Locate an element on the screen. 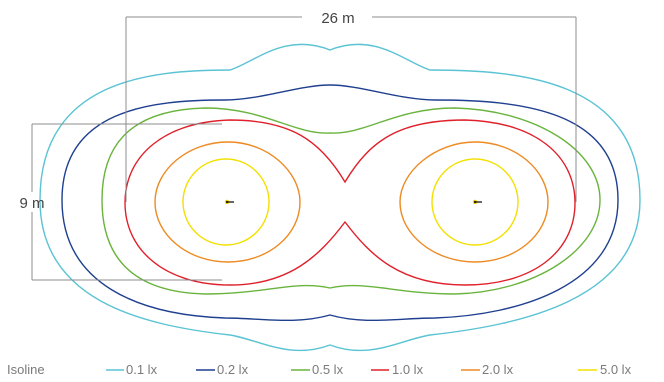 The width and height of the screenshot is (664, 382). luminaire-left is located at coordinates (229, 202).